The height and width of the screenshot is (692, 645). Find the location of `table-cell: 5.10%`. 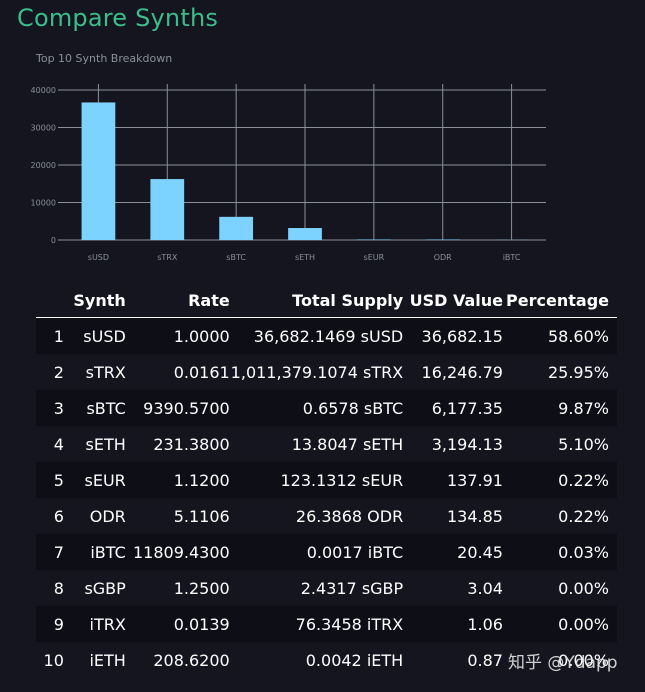

table-cell: 5.10% is located at coordinates (559, 444).